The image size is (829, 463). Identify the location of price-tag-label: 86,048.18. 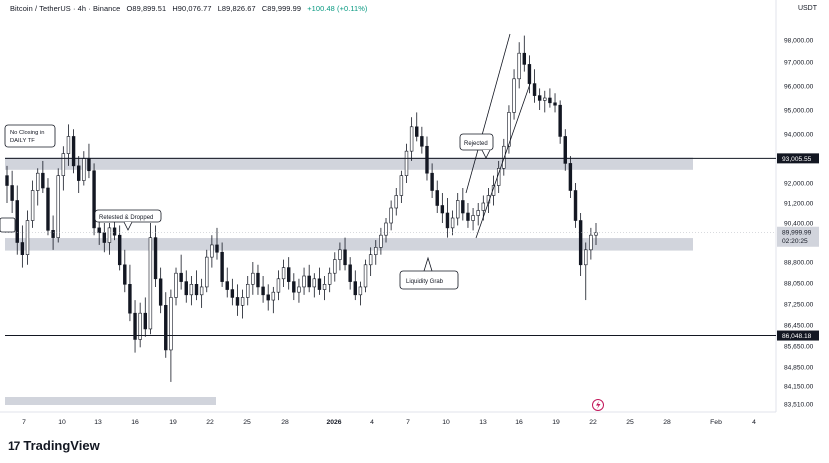
(797, 336).